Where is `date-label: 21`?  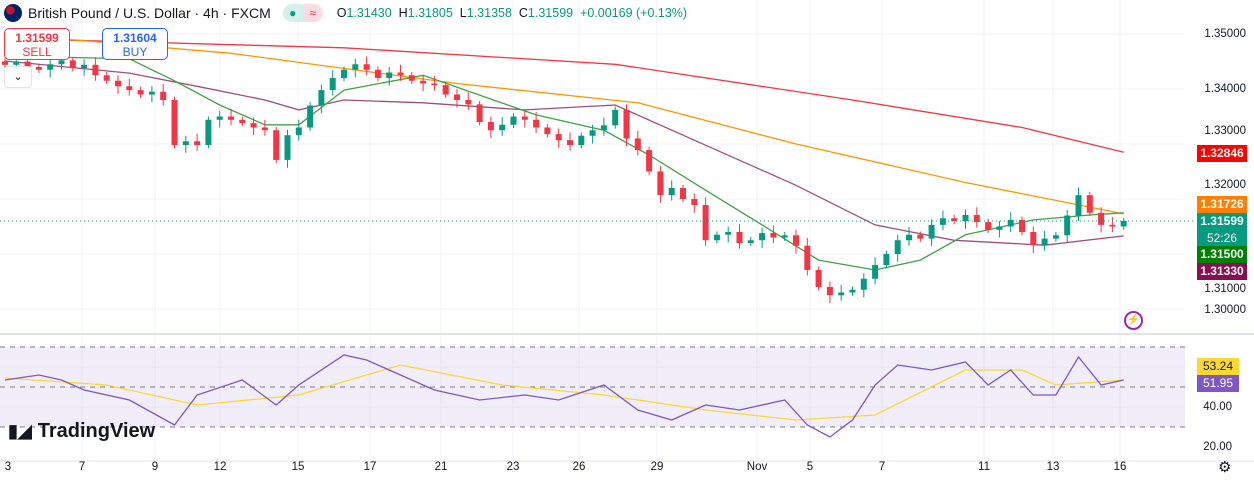 date-label: 21 is located at coordinates (441, 467).